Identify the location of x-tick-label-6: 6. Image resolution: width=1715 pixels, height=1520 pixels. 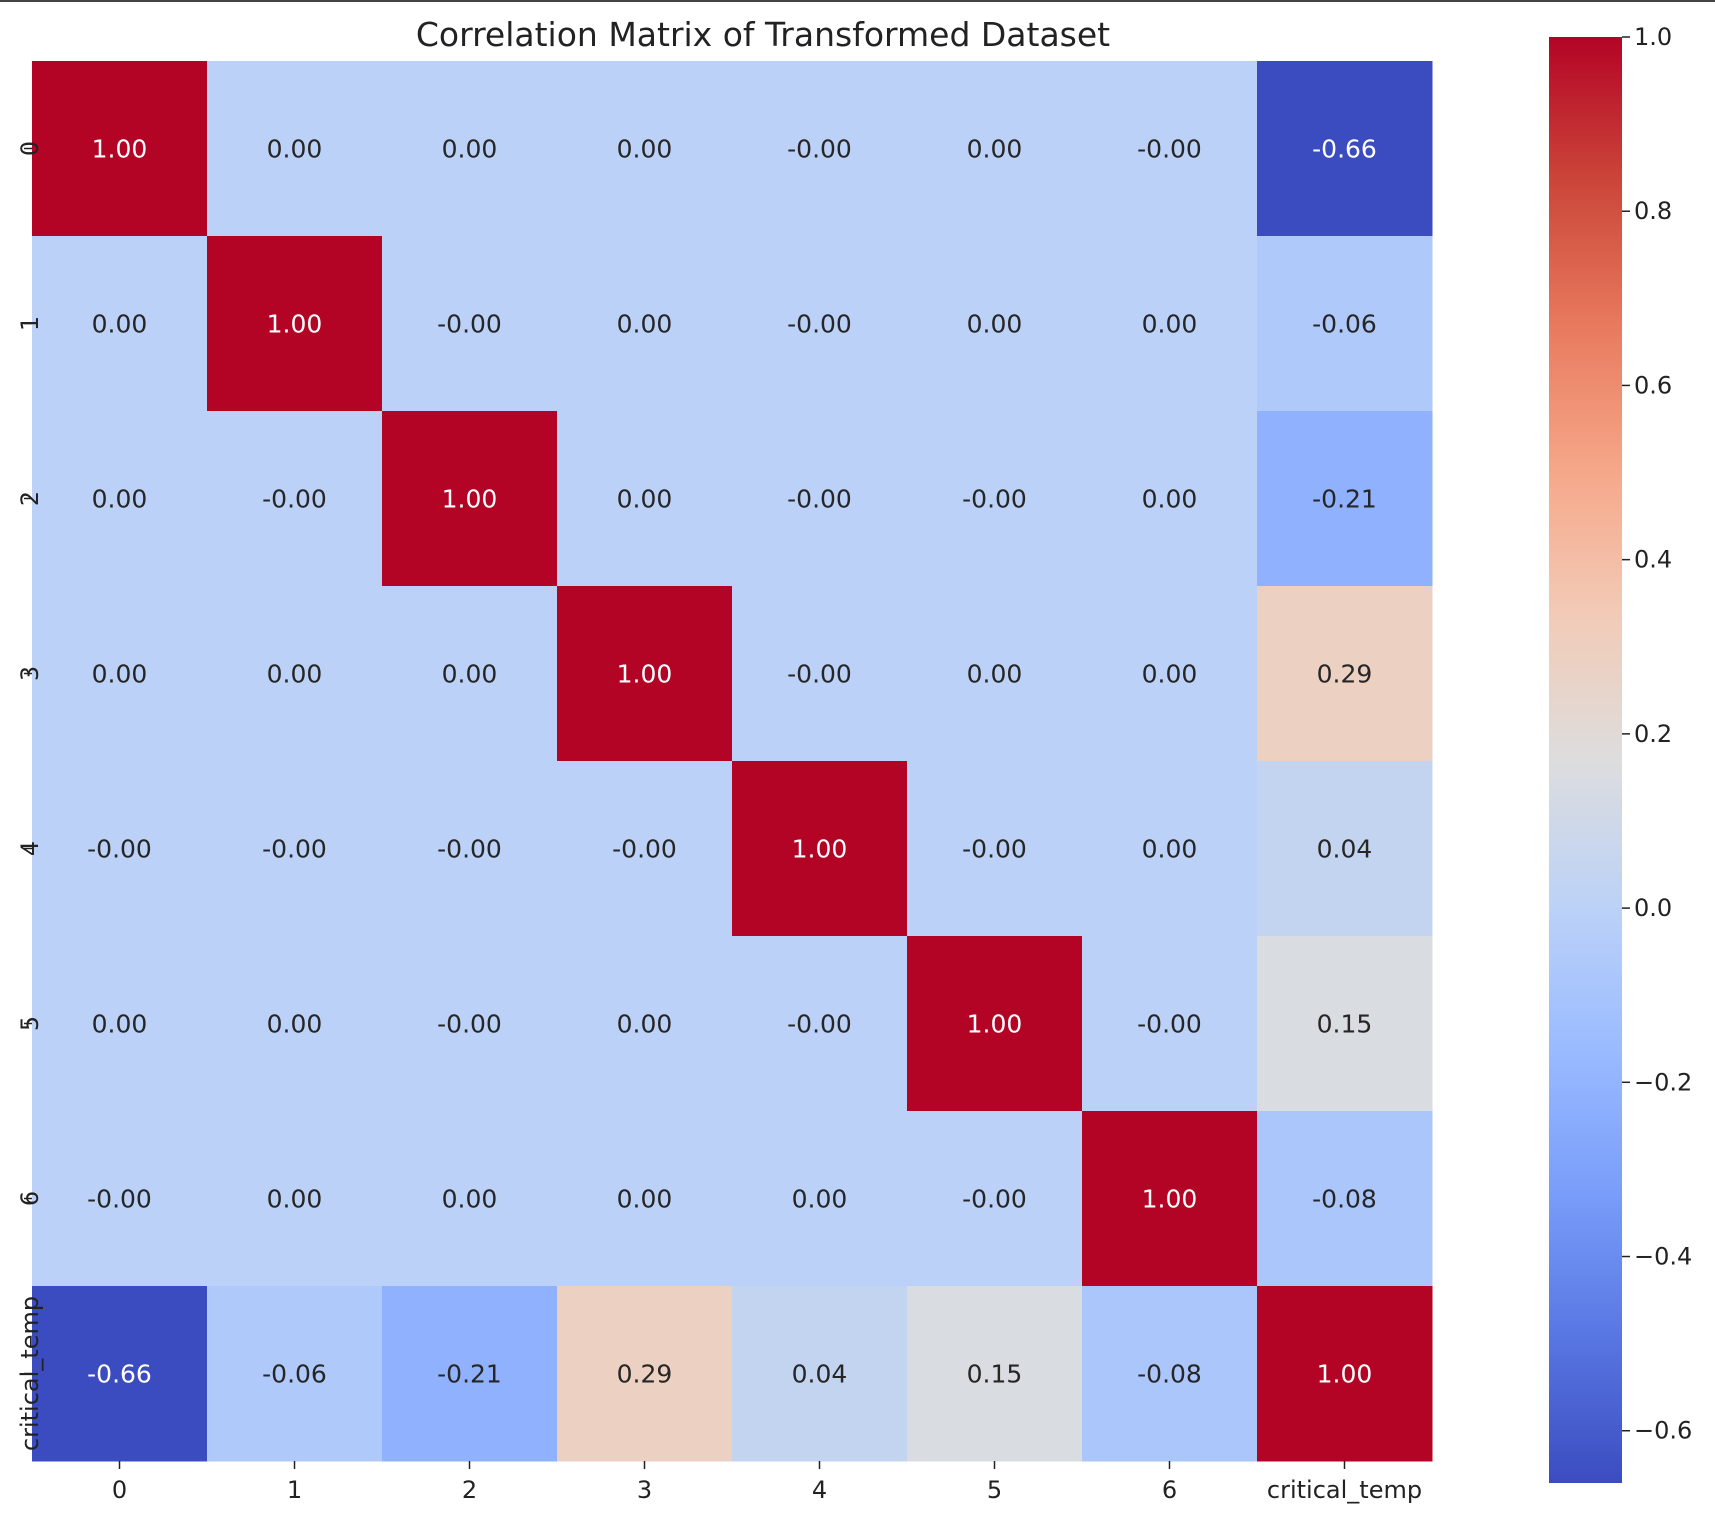
(1169, 1490).